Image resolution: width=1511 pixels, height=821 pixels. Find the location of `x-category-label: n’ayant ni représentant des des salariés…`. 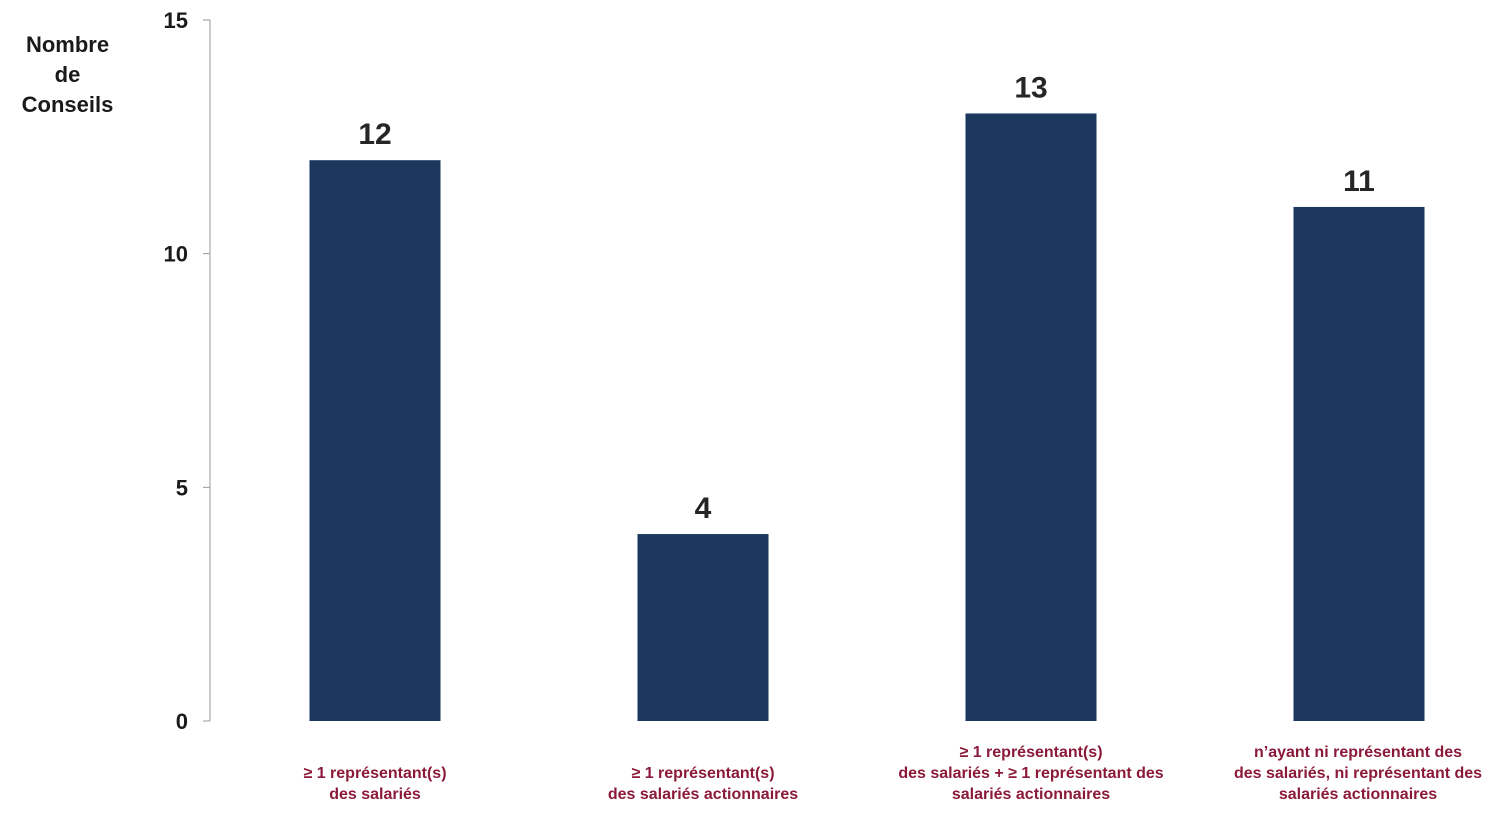

x-category-label: n’ayant ni représentant des des salariés… is located at coordinates (1358, 773).